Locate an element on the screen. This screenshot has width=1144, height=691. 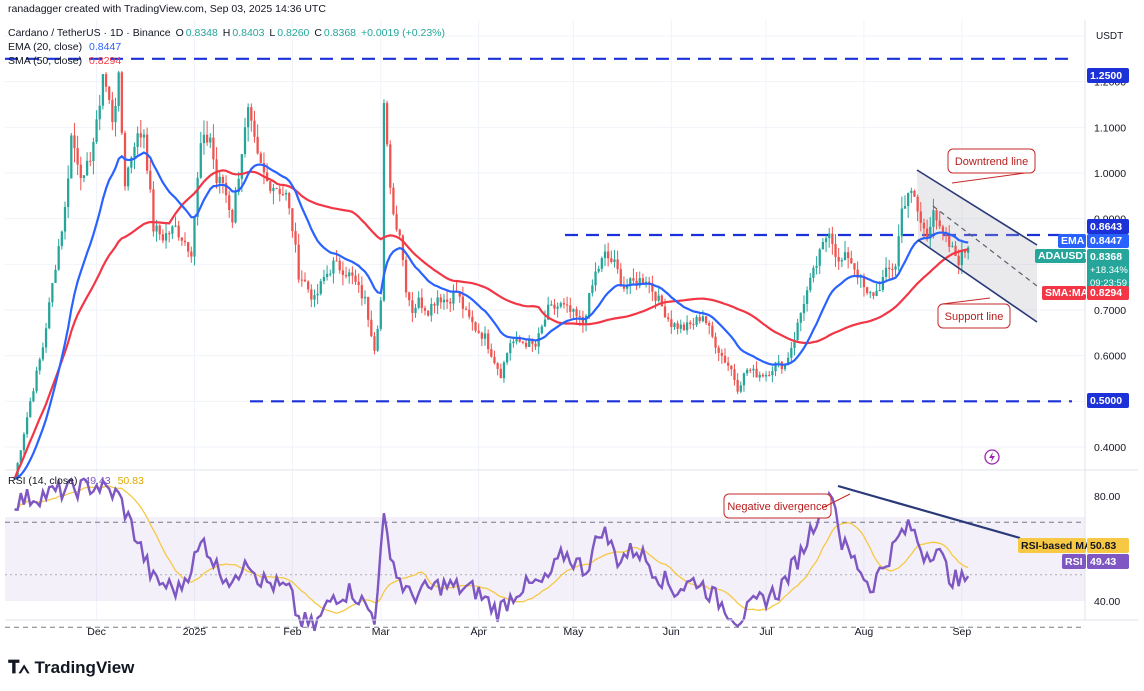
symbol-tag-bg is located at coordinates (1060, 256).